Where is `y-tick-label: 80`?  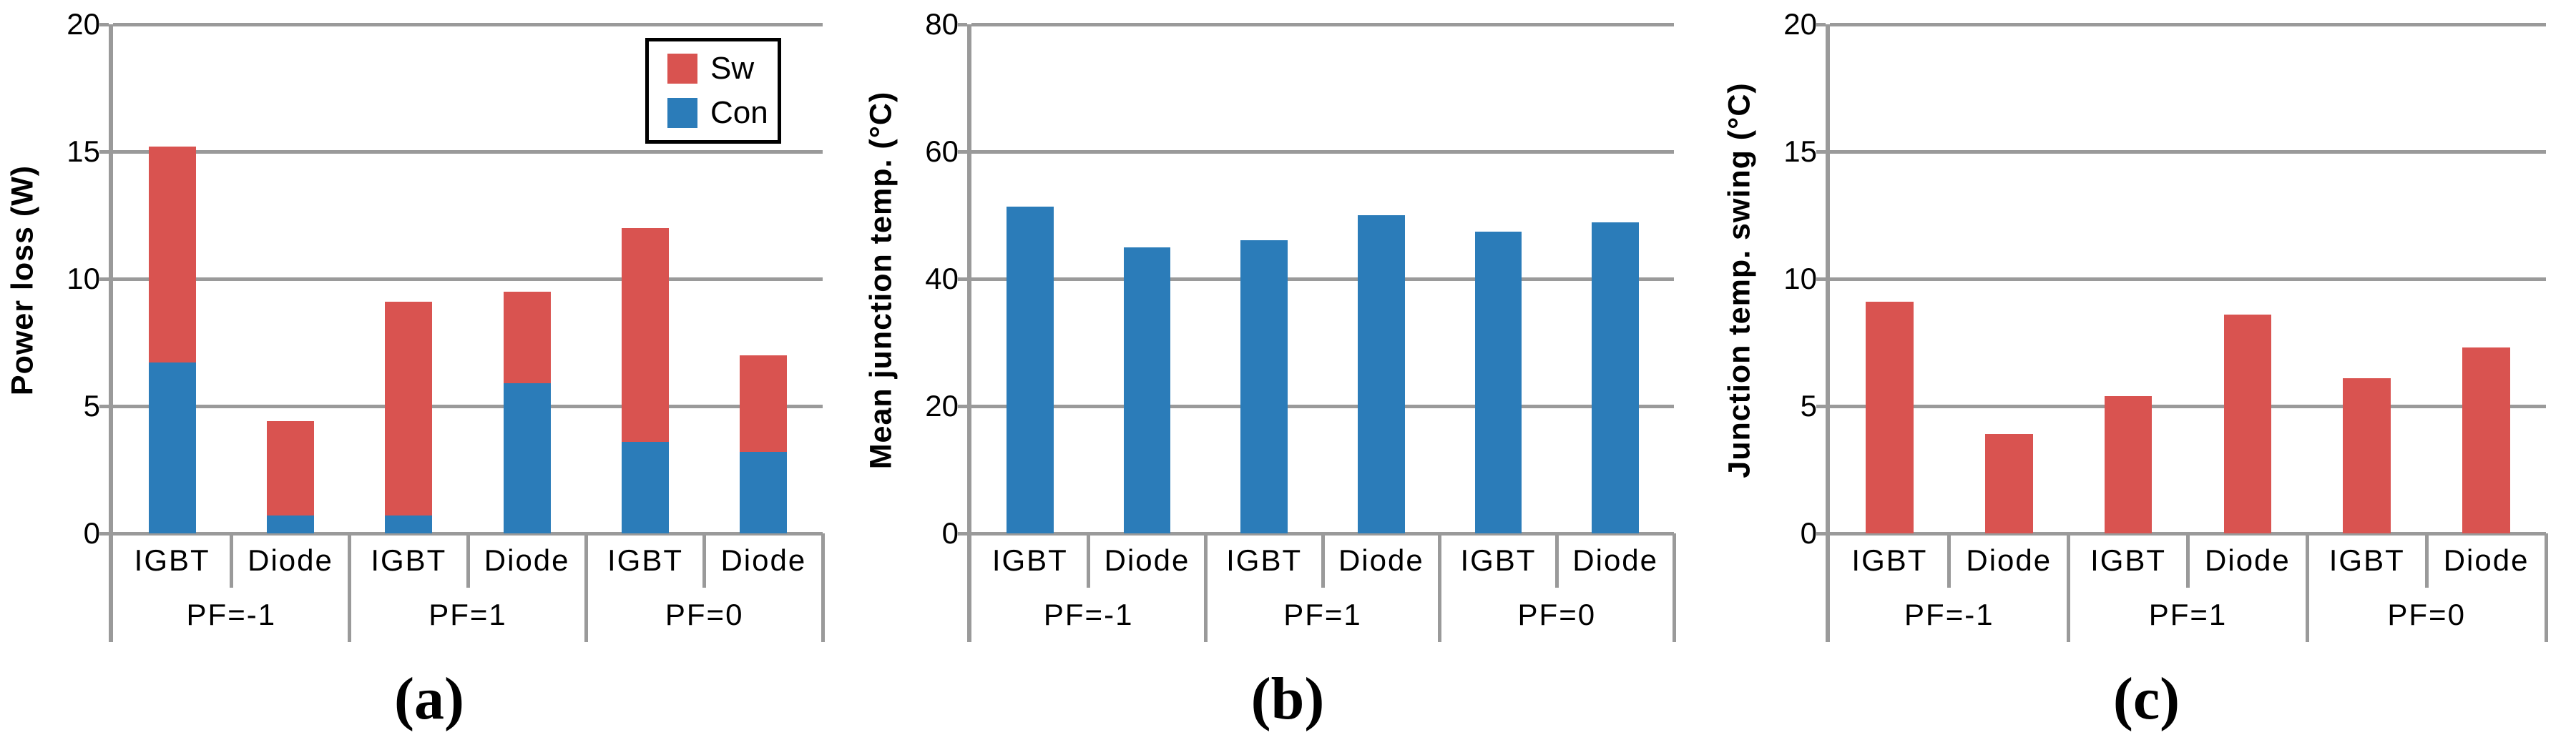
y-tick-label: 80 is located at coordinates (942, 24).